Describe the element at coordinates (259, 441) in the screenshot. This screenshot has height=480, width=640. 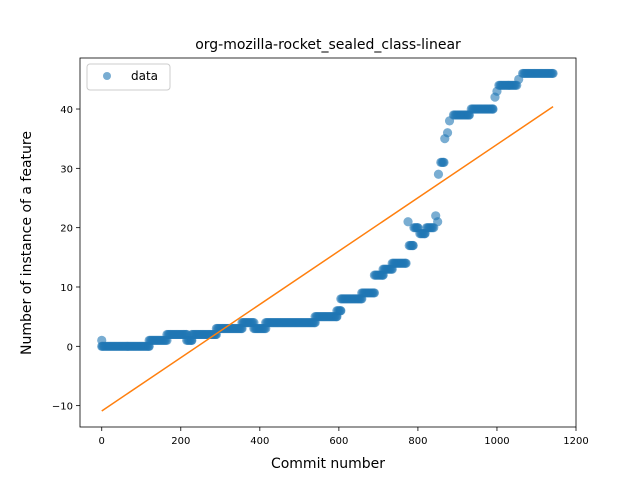
I see `x-tick-label: 400` at that location.